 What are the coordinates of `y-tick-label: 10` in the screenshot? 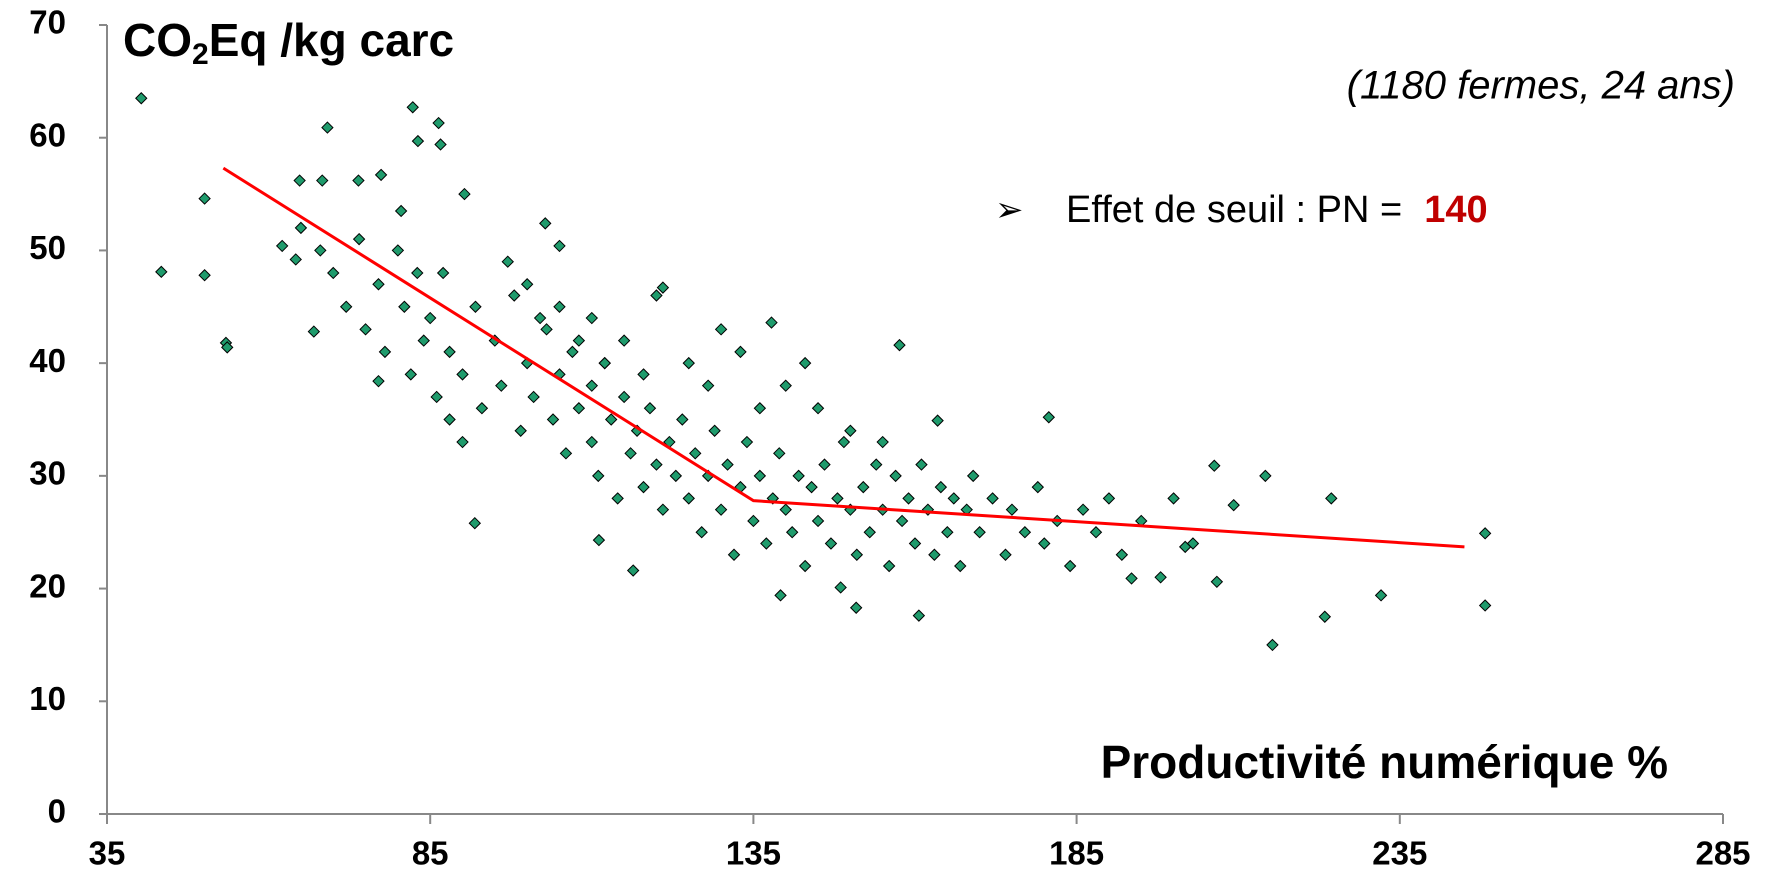 It's located at (47, 698).